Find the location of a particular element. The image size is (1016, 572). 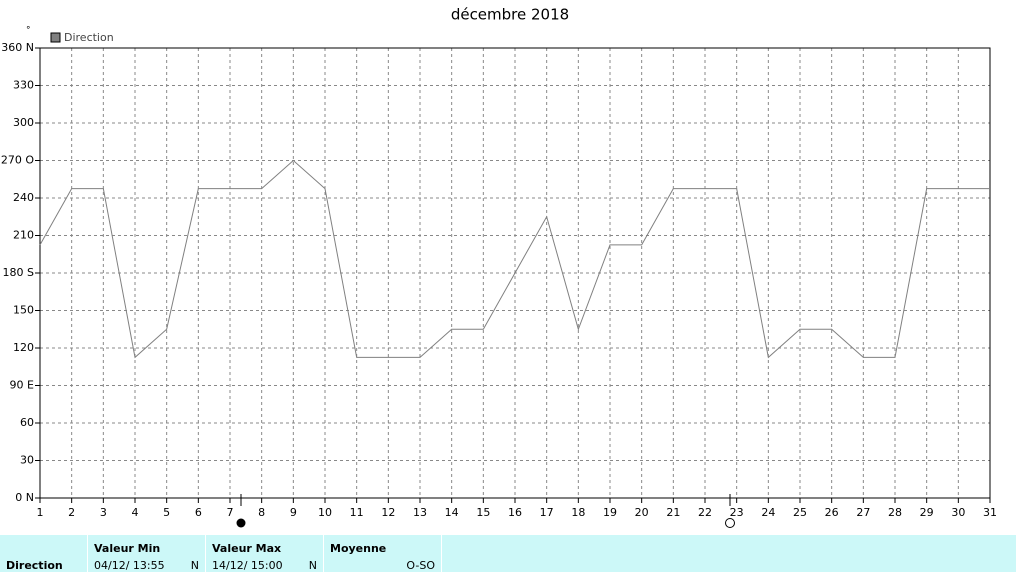

x-tick-label: 12 is located at coordinates (388, 512).